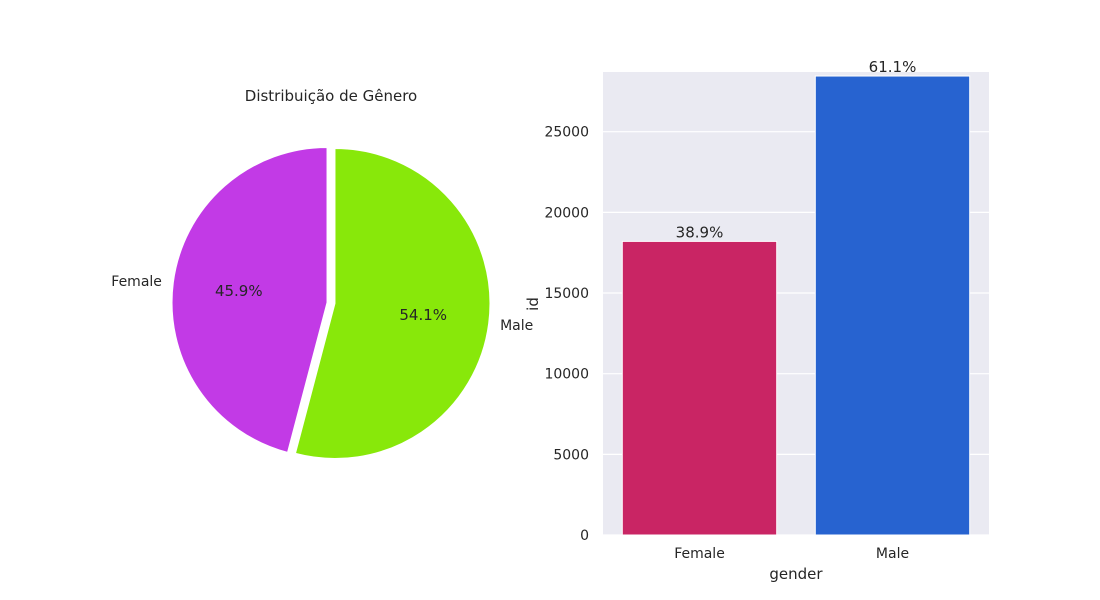  Describe the element at coordinates (331, 96) in the screenshot. I see `pie-title: Distribuição de Gênero` at that location.